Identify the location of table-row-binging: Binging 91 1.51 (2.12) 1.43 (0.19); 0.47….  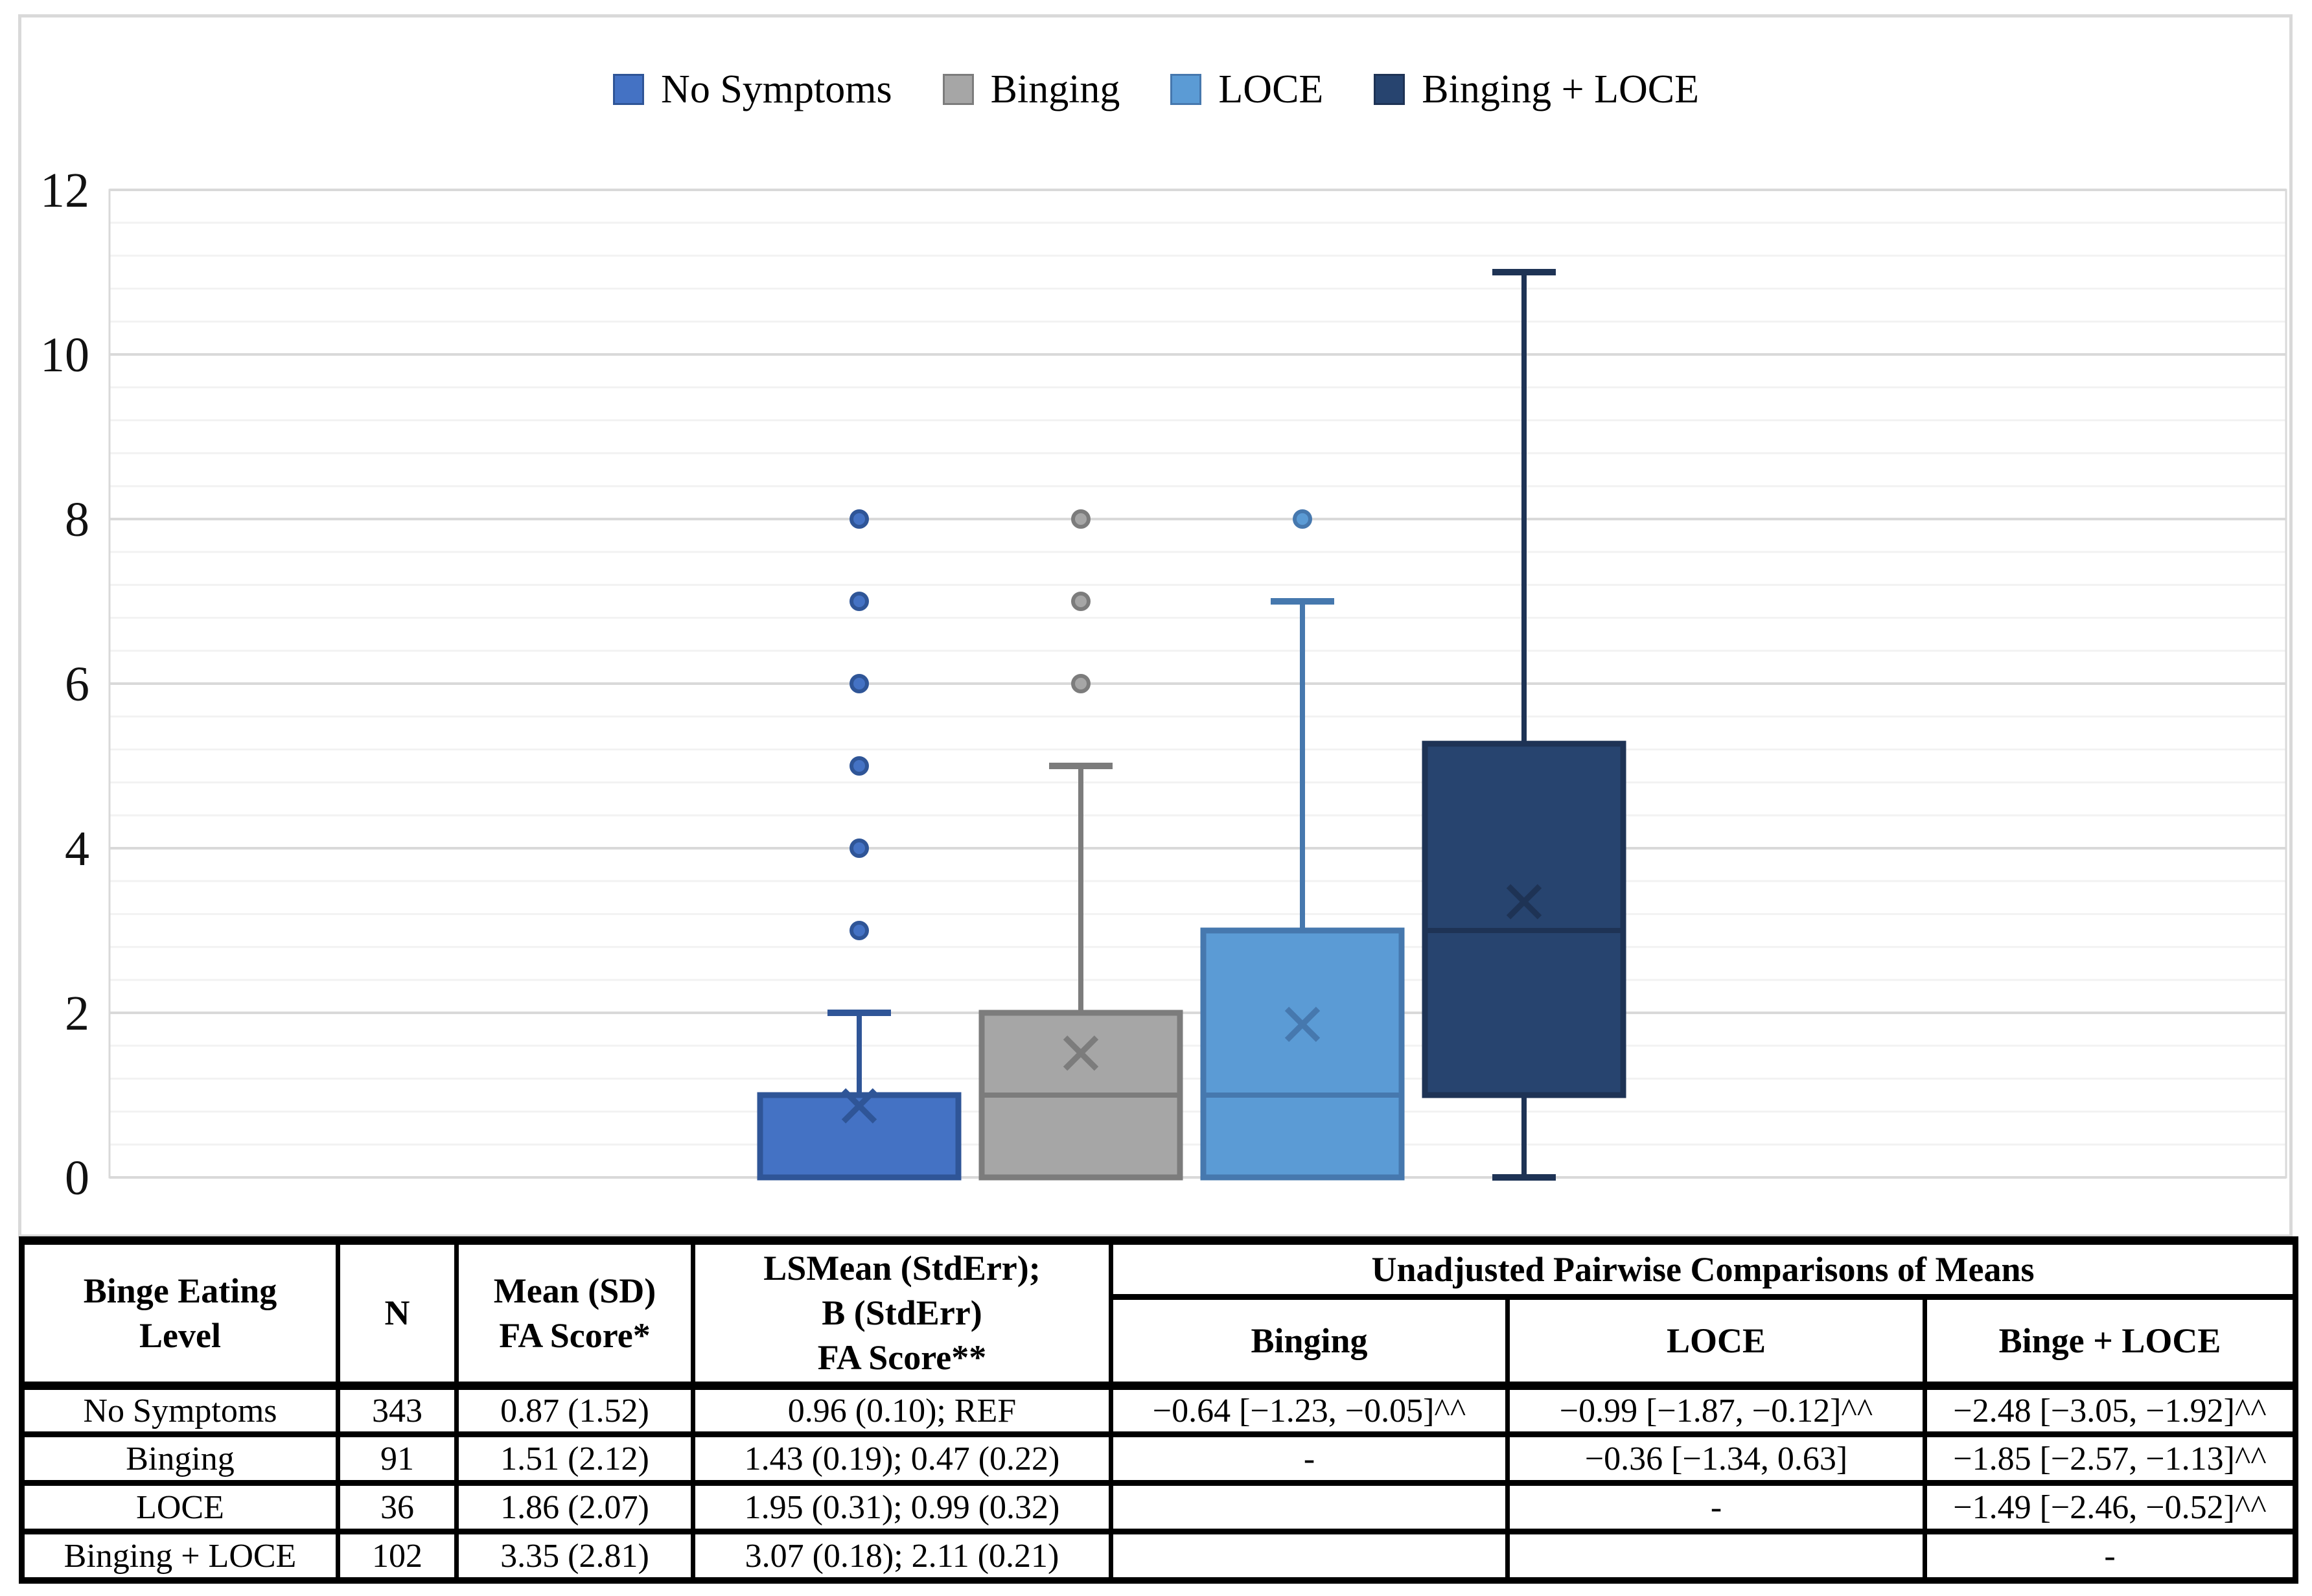
(1158, 1458).